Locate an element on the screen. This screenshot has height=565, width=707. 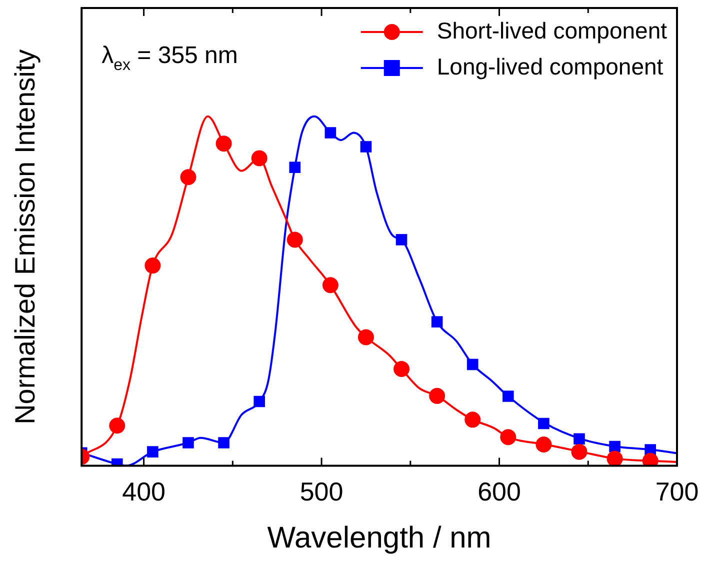
y-axis-title: Normalized Emission Intensity is located at coordinates (25, 236).